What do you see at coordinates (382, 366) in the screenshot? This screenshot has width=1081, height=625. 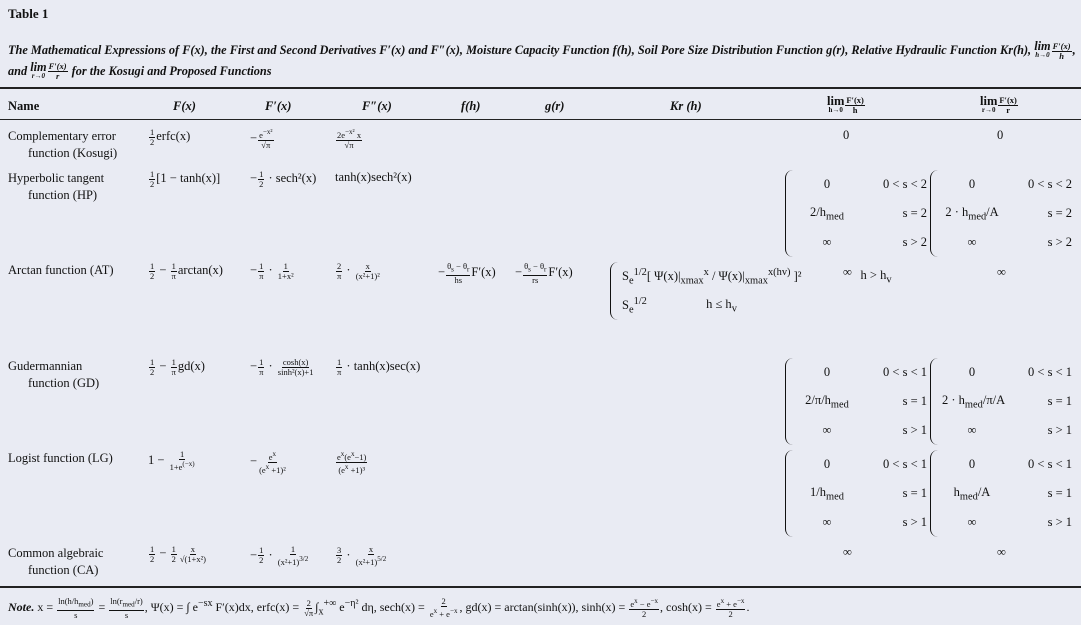 I see `formula-text: · tanh(x)sec(x)` at bounding box center [382, 366].